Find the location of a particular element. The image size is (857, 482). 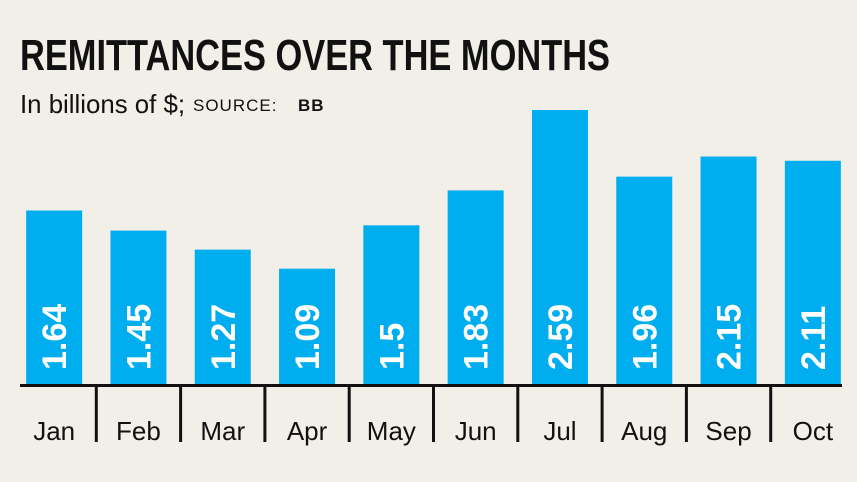

source: BB is located at coordinates (311, 105).